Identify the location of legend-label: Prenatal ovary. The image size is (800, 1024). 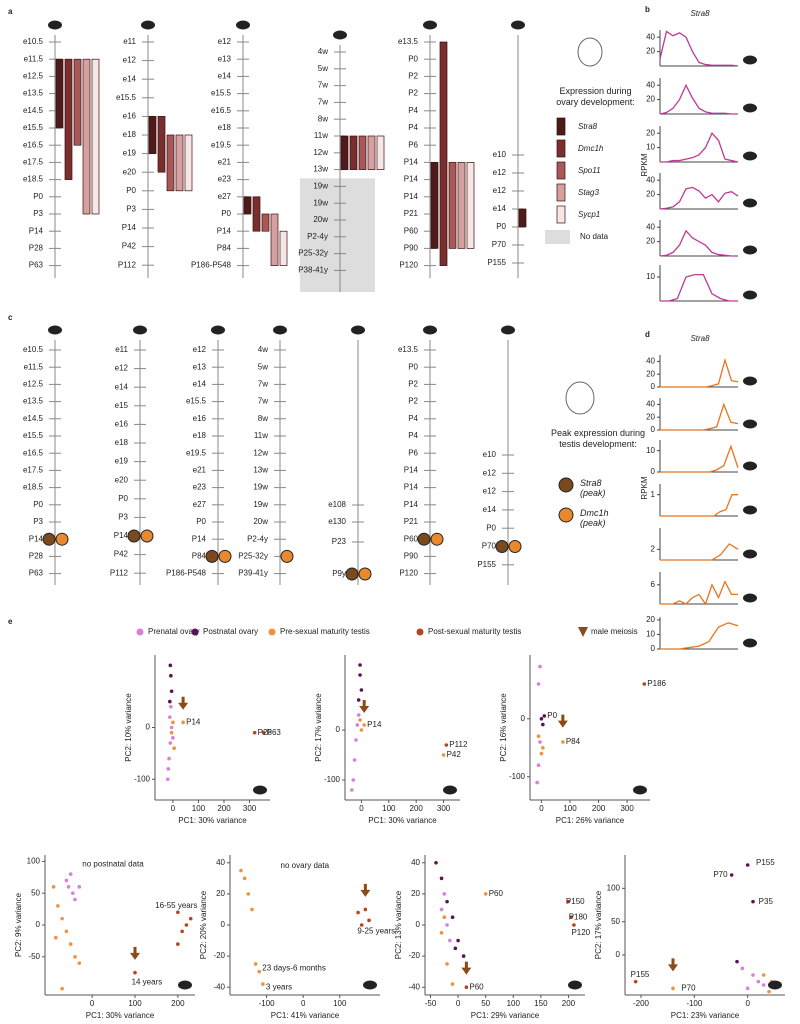
(174, 631).